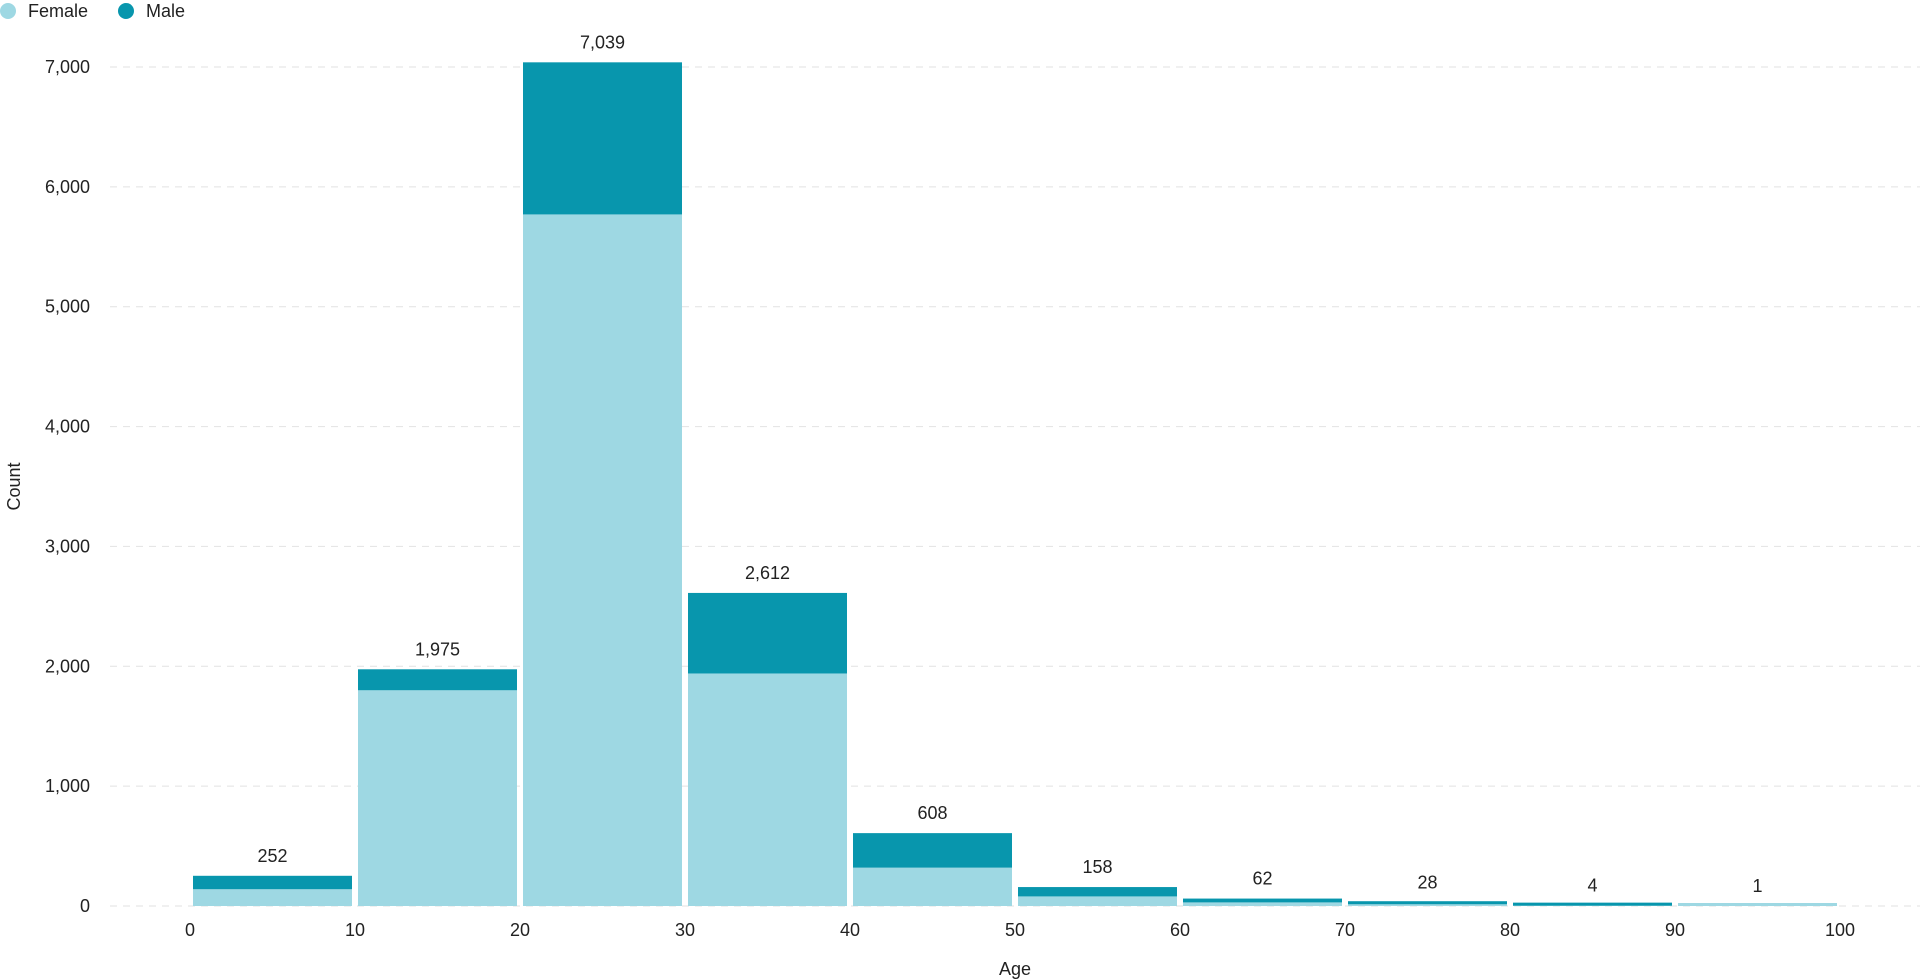 Image resolution: width=1920 pixels, height=980 pixels. What do you see at coordinates (67, 307) in the screenshot?
I see `y-tick-label: 5,000` at bounding box center [67, 307].